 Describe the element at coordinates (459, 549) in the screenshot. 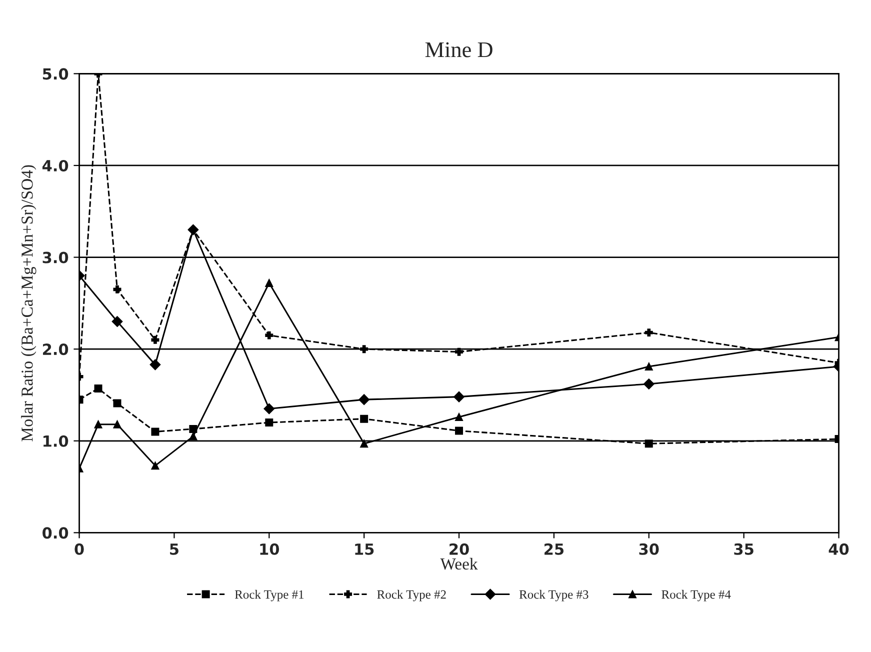

I see `x-tick-label: 20` at that location.